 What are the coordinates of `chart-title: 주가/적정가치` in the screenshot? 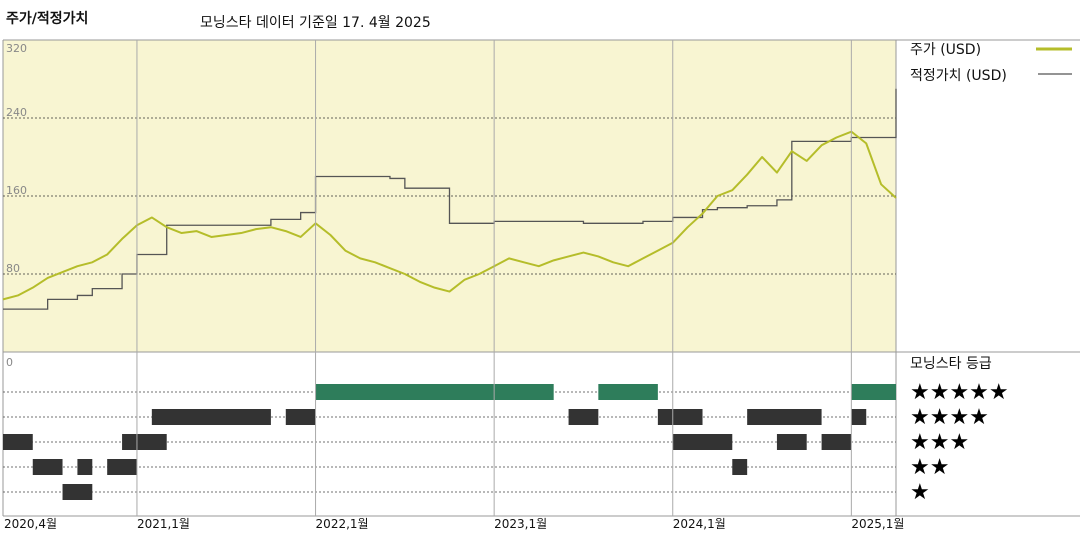 It's located at (47, 19).